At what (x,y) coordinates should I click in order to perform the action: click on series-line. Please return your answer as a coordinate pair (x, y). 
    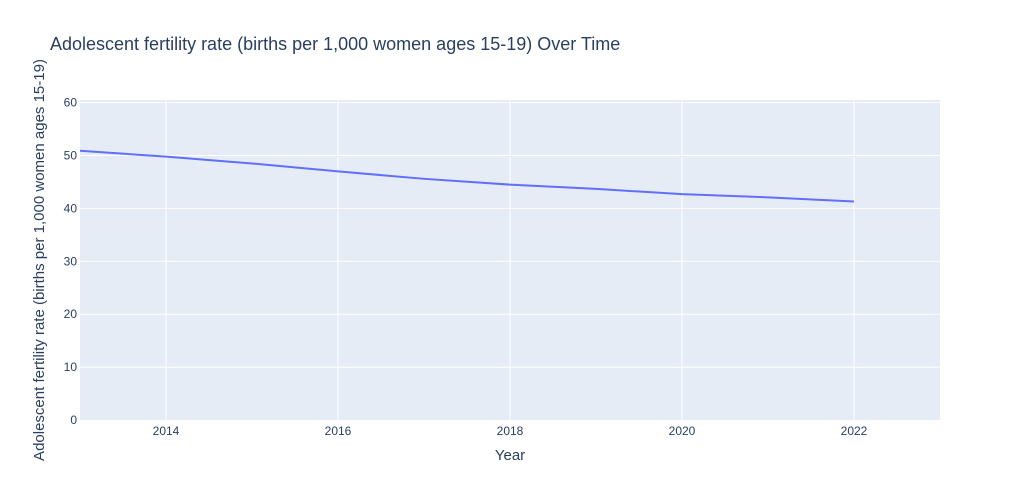
    Looking at the image, I should click on (467, 176).